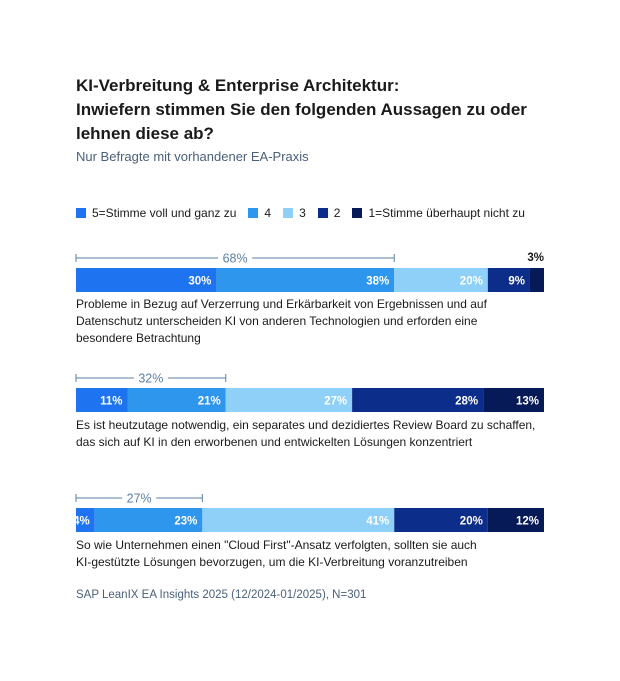 This screenshot has width=620, height=681. I want to click on bar-3-segment-s3, so click(298, 520).